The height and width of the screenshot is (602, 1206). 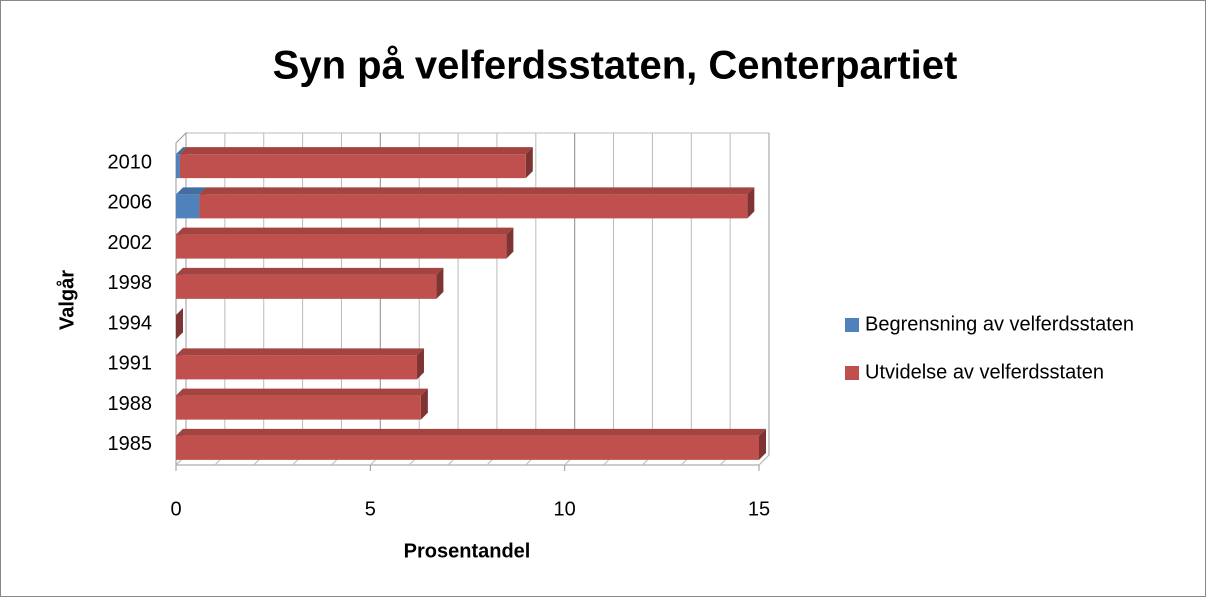 I want to click on y-tick-label: 1991, so click(x=130, y=364).